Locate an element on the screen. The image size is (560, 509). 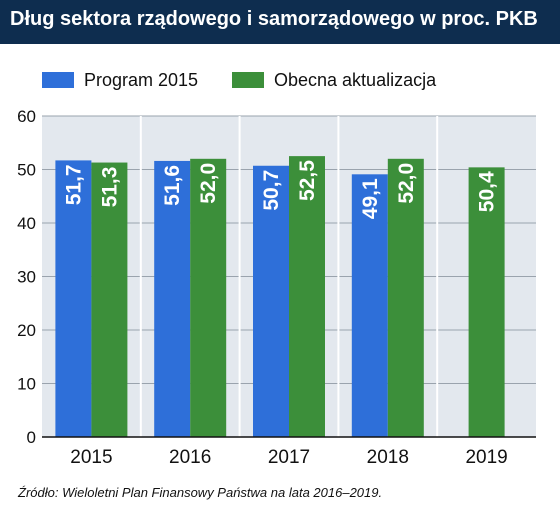
x-tick-label: 2016 is located at coordinates (190, 457).